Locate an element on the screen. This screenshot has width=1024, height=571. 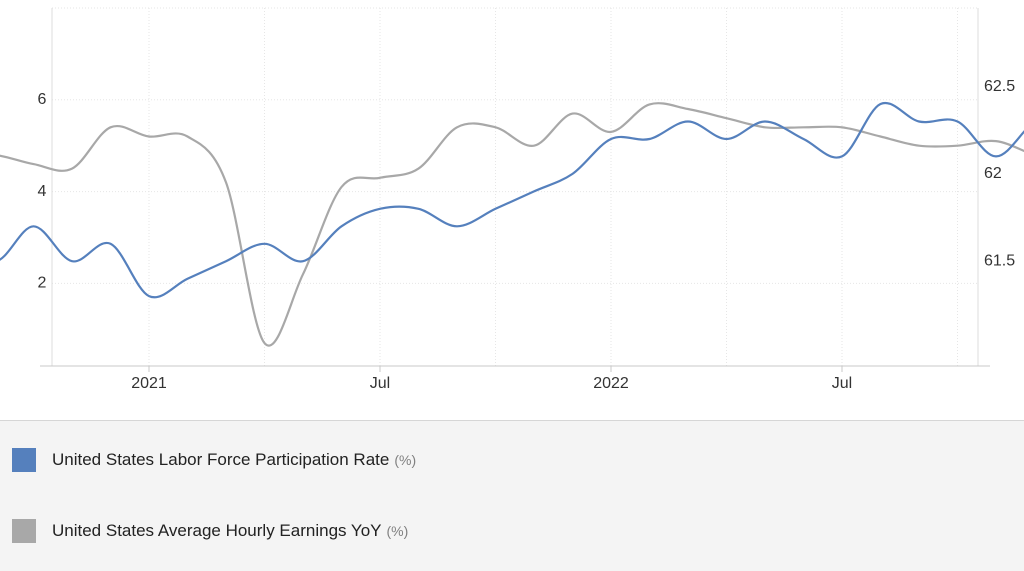
x-tick-label: 2022 is located at coordinates (611, 383).